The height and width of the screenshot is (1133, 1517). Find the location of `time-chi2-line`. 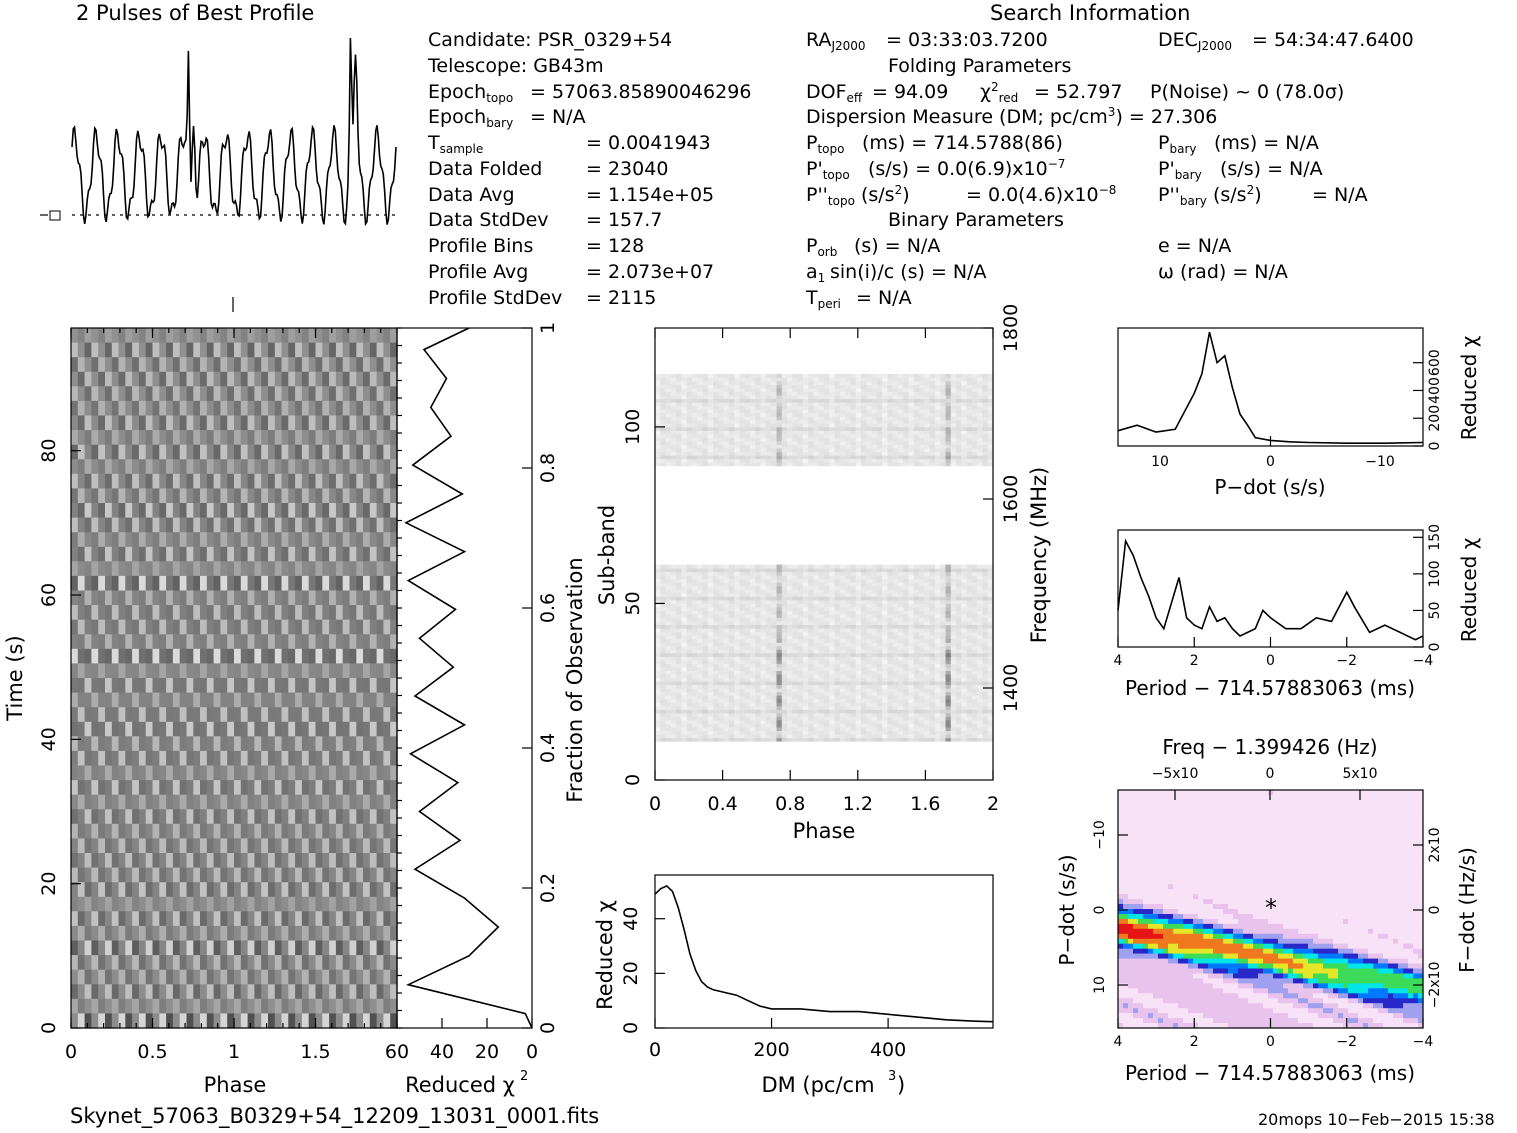

time-chi2-line is located at coordinates (468, 678).